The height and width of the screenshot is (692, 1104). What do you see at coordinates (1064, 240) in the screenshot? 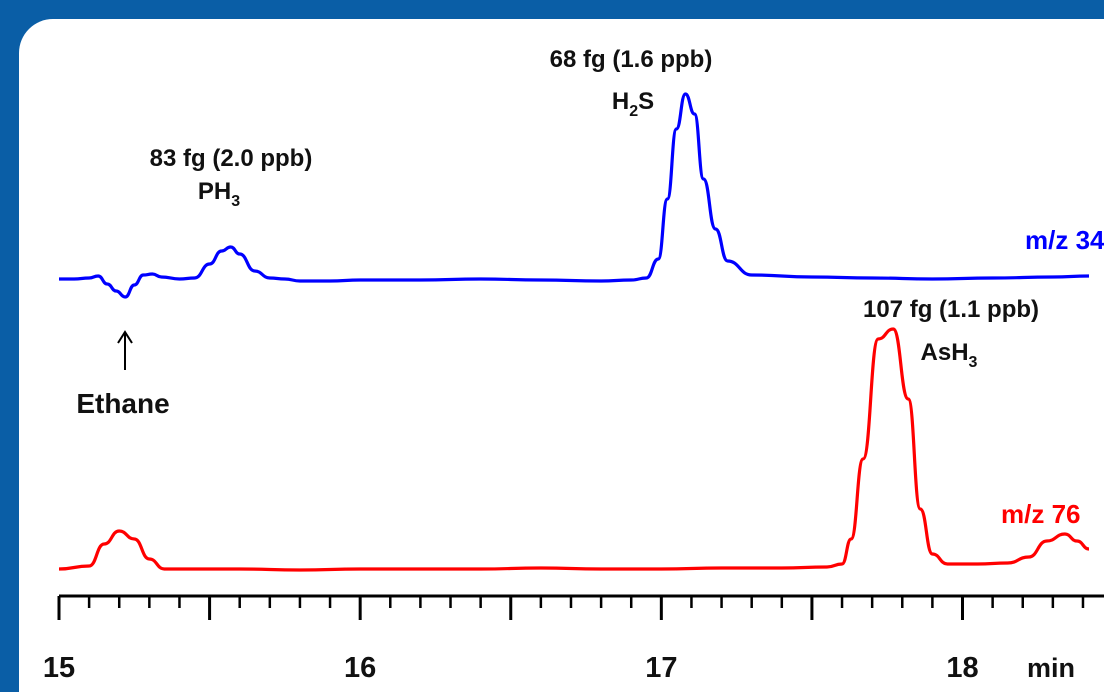
I see `series-label-mz34: m/z 34` at bounding box center [1064, 240].